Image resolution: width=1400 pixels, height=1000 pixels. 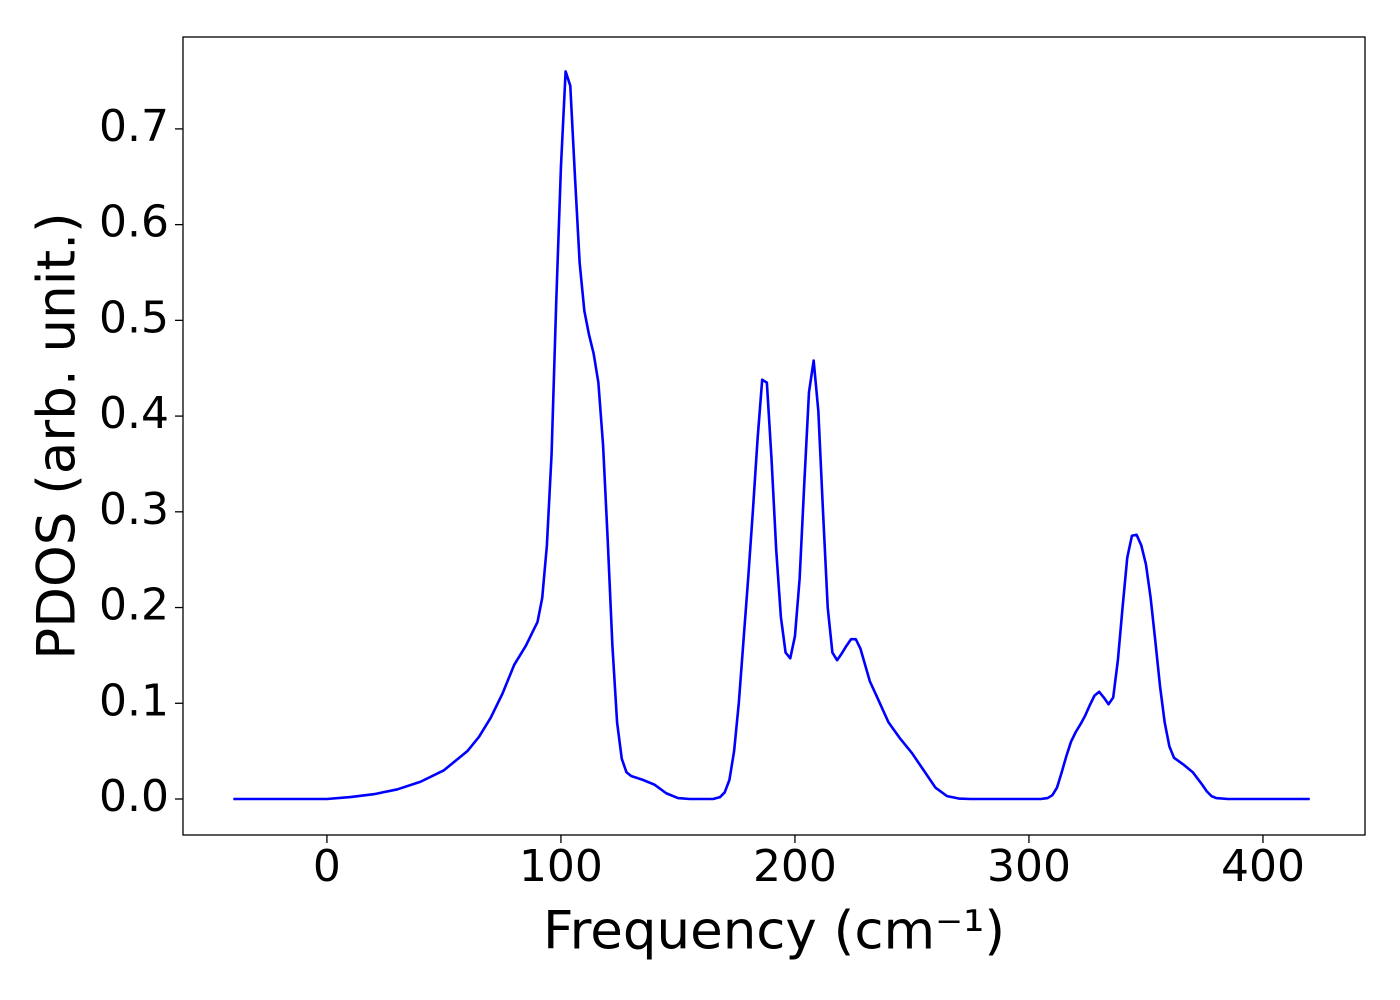 What do you see at coordinates (134, 605) in the screenshot?
I see `y-tick-label: 0.2` at bounding box center [134, 605].